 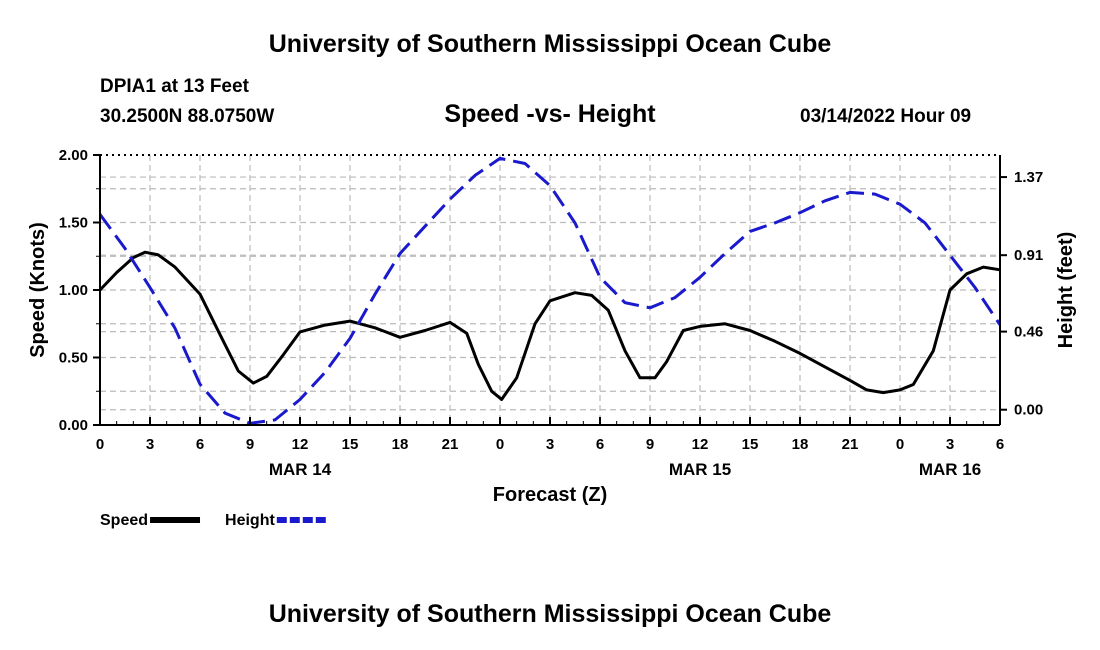 I want to click on y-tick-label: 0.50, so click(x=73, y=358).